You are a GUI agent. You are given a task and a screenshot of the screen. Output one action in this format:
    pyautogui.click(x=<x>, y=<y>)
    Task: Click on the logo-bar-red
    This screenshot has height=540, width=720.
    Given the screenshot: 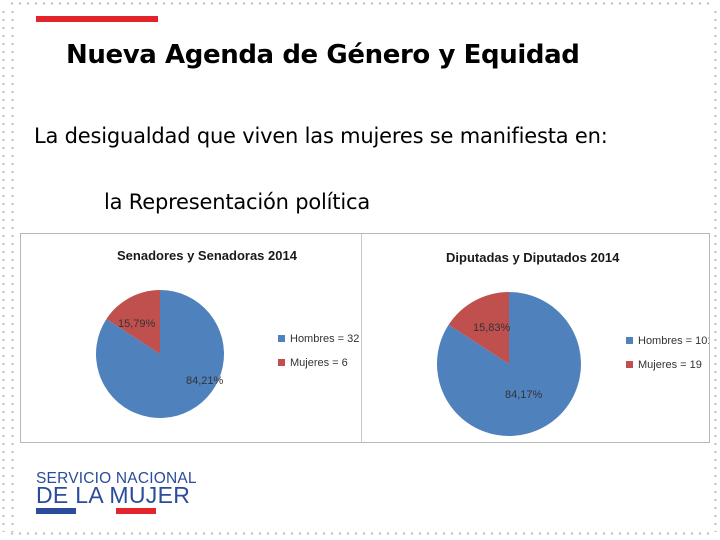 What is the action you would take?
    pyautogui.click(x=136, y=511)
    